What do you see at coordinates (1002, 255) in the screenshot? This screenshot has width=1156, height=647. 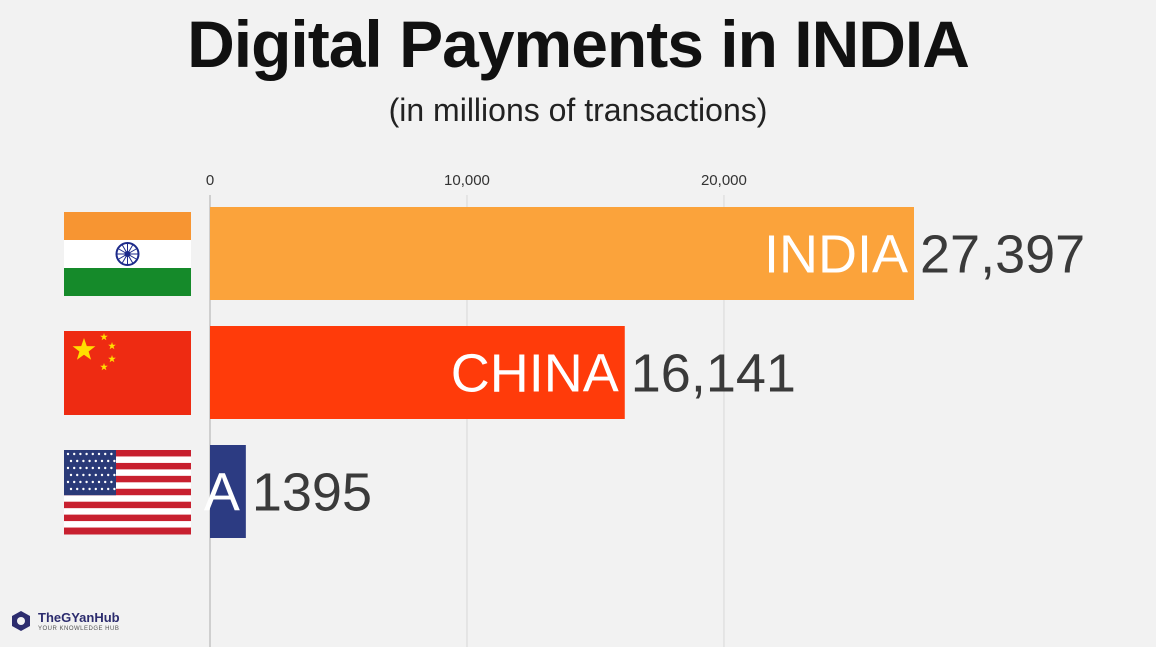 I see `bar-value-label: 27,397` at bounding box center [1002, 255].